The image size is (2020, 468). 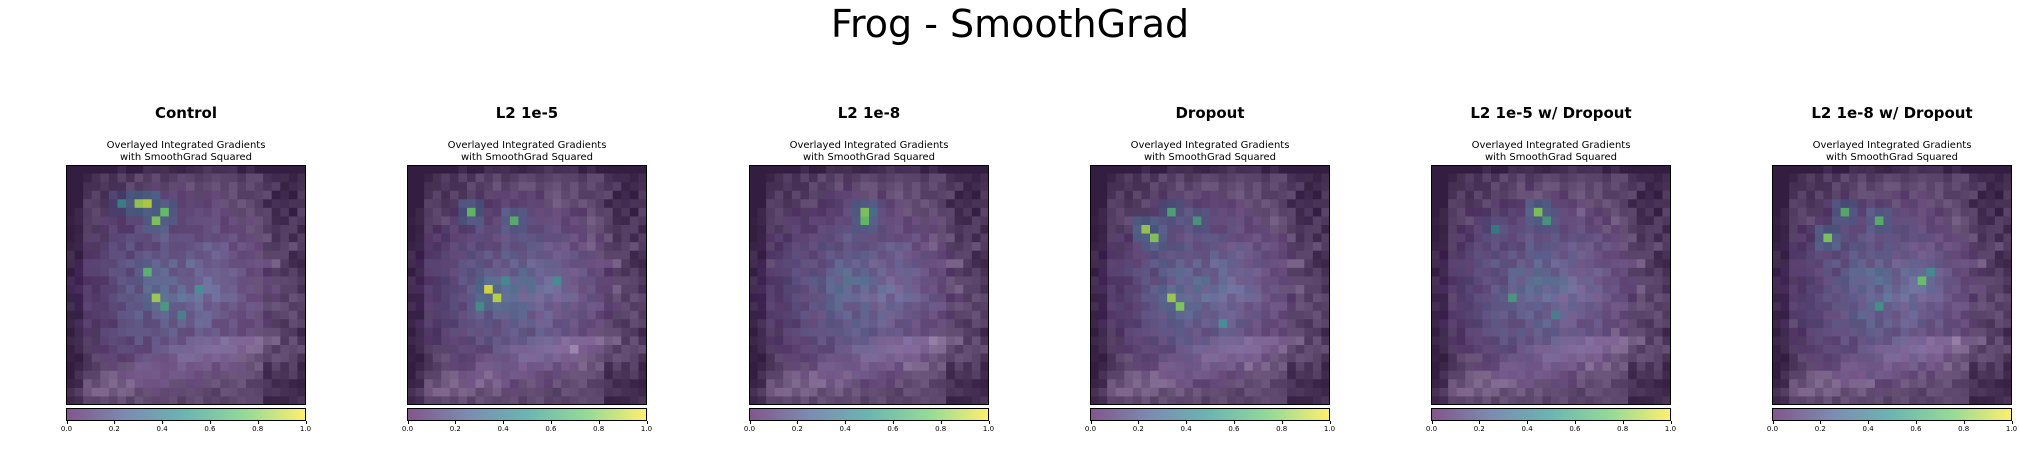 I want to click on panel-title: L2 1e-5, so click(x=527, y=113).